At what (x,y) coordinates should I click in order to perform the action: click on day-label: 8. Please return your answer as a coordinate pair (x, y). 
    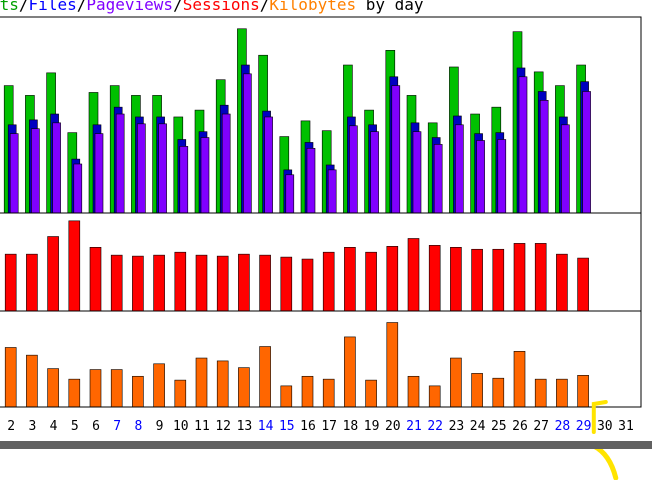
    Looking at the image, I should click on (138, 426).